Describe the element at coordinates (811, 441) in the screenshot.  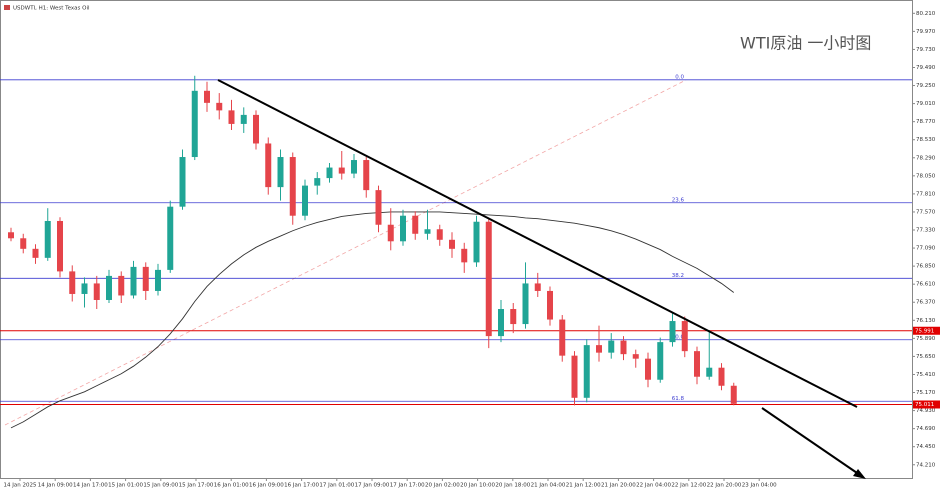
I see `arrow` at that location.